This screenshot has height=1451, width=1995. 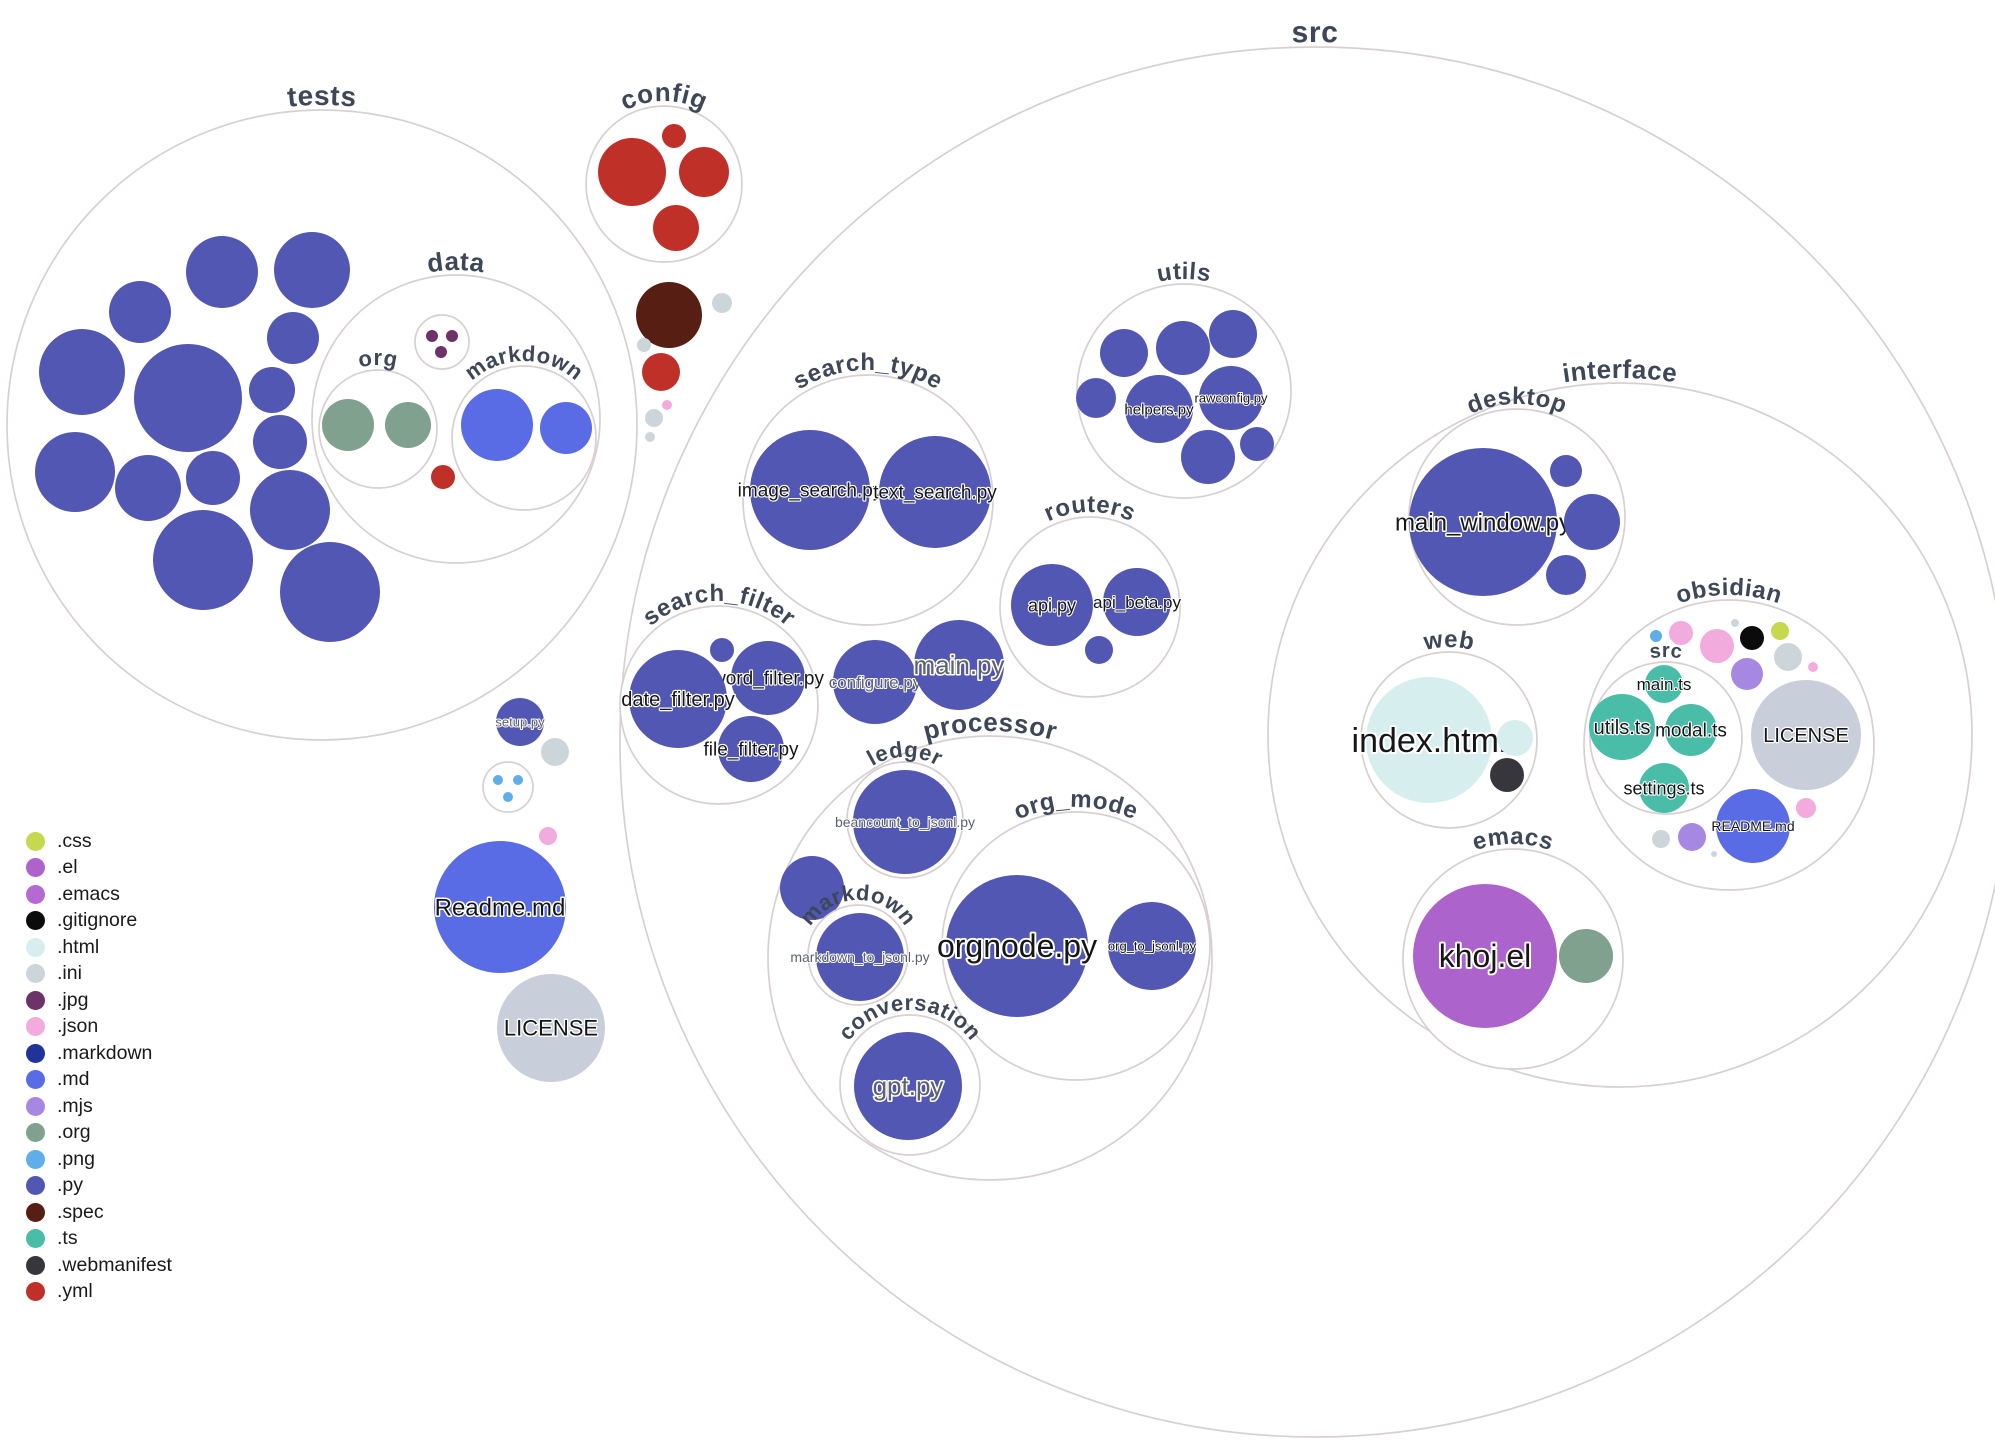 I want to click on file-circle-obsidian-css, so click(x=1780, y=631).